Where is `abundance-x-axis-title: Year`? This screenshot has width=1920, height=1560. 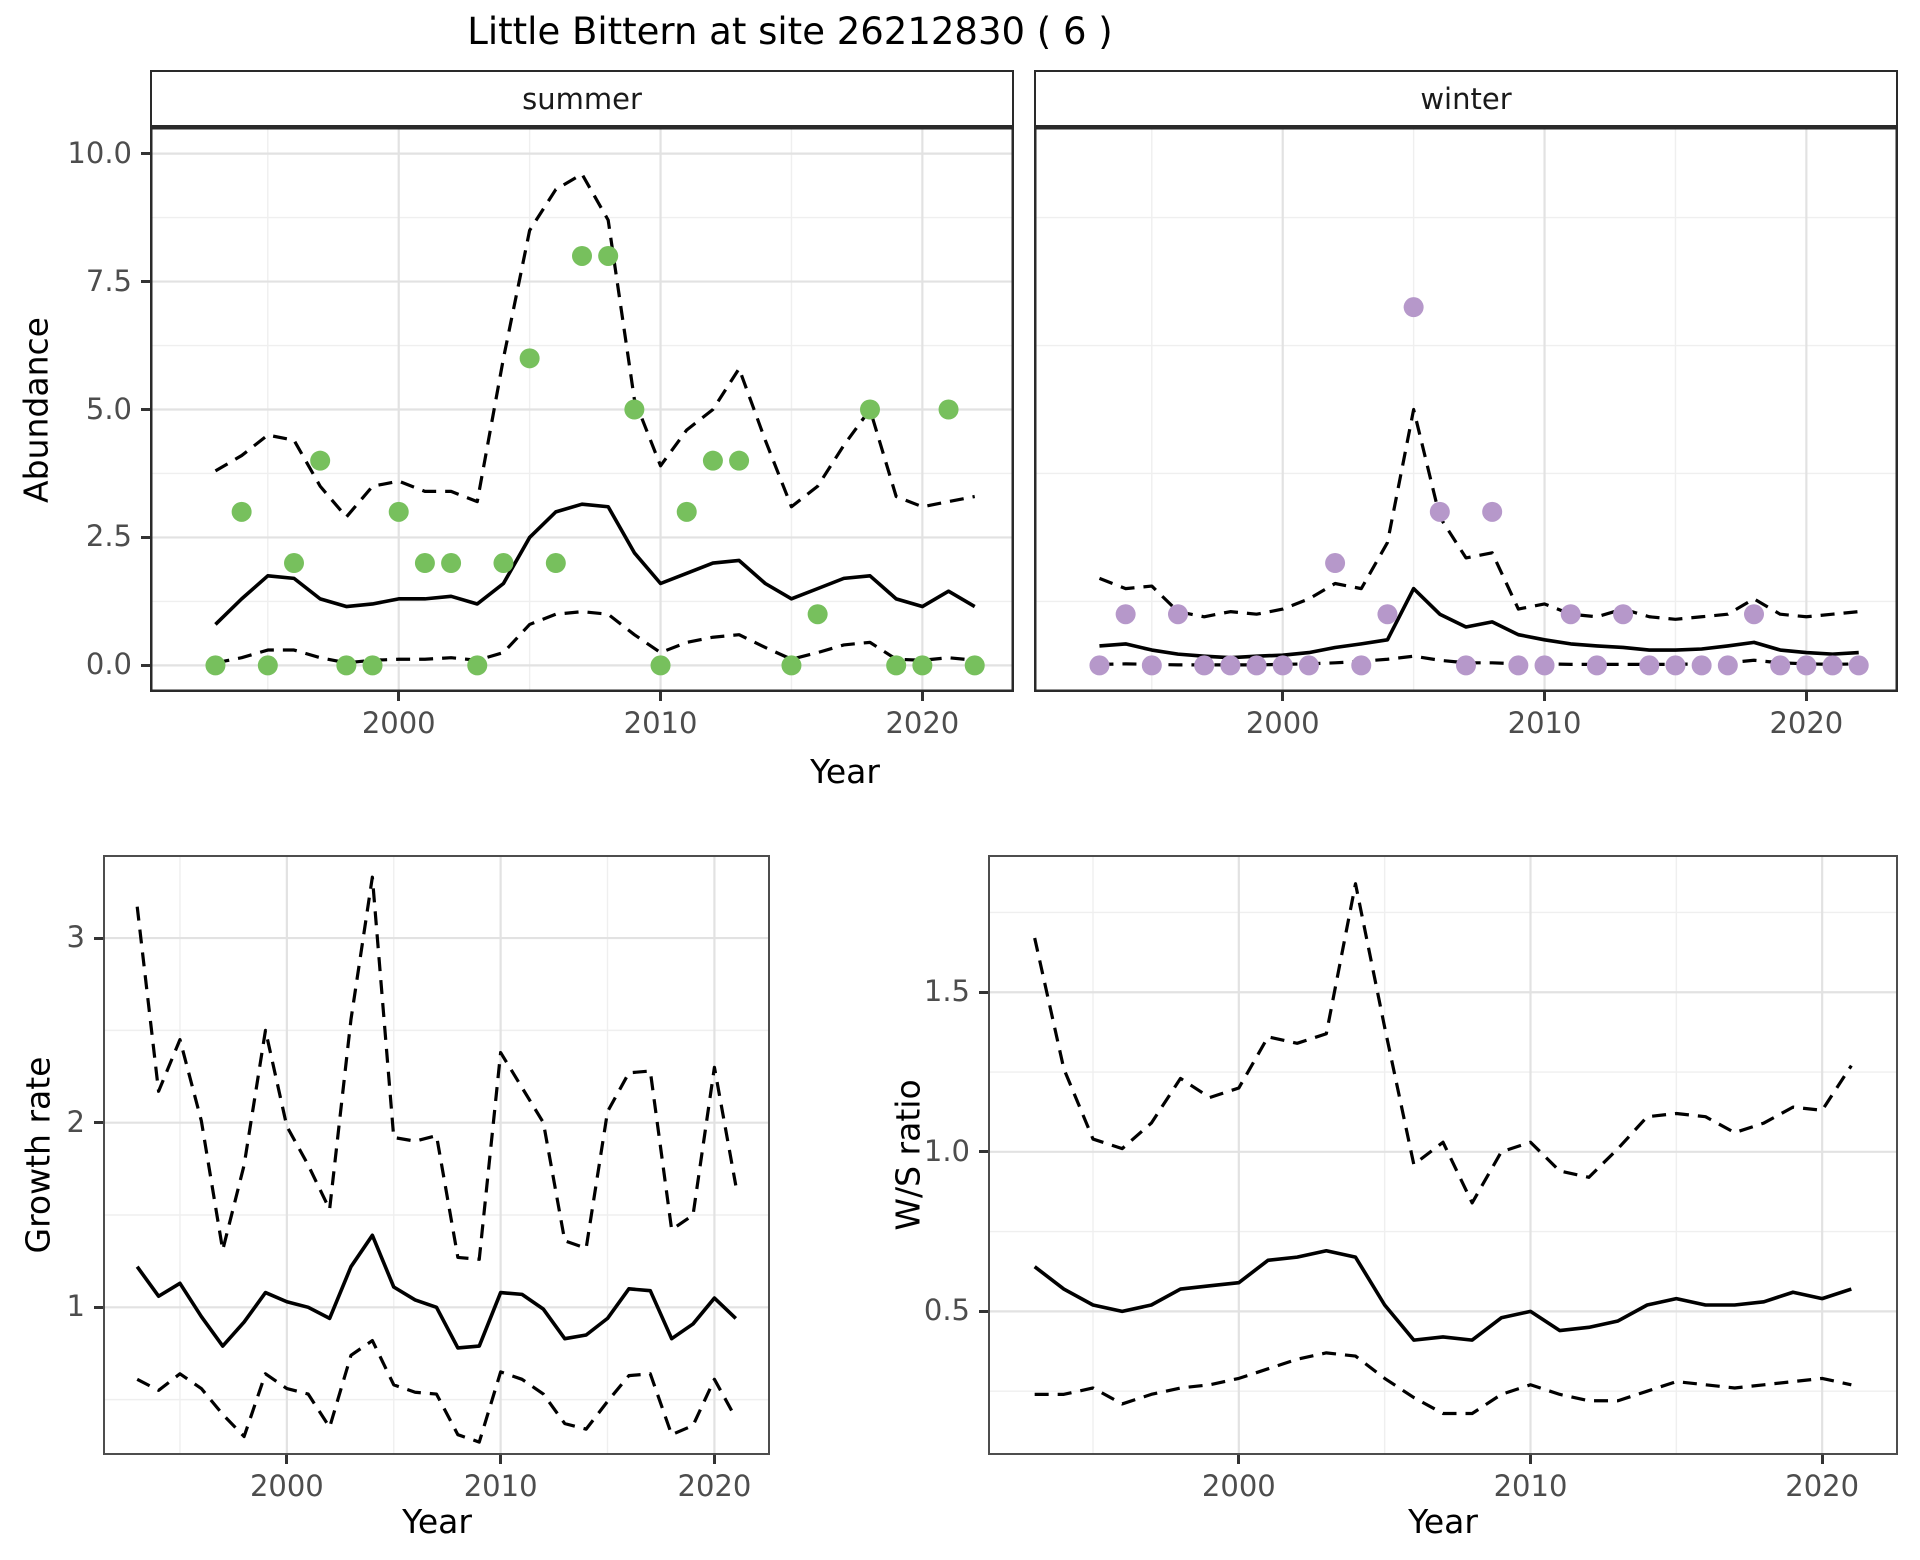 abundance-x-axis-title: Year is located at coordinates (845, 771).